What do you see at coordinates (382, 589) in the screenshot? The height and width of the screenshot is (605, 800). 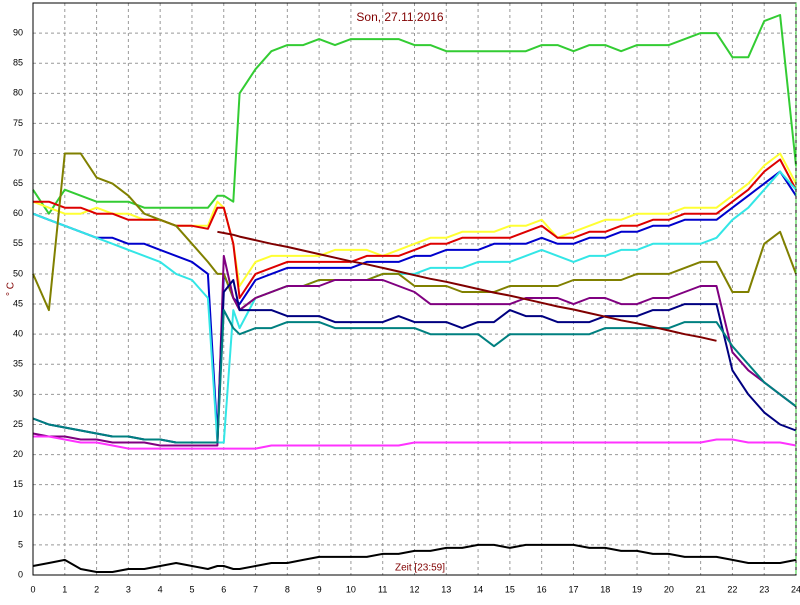 I see `x-tick-label: 11` at bounding box center [382, 589].